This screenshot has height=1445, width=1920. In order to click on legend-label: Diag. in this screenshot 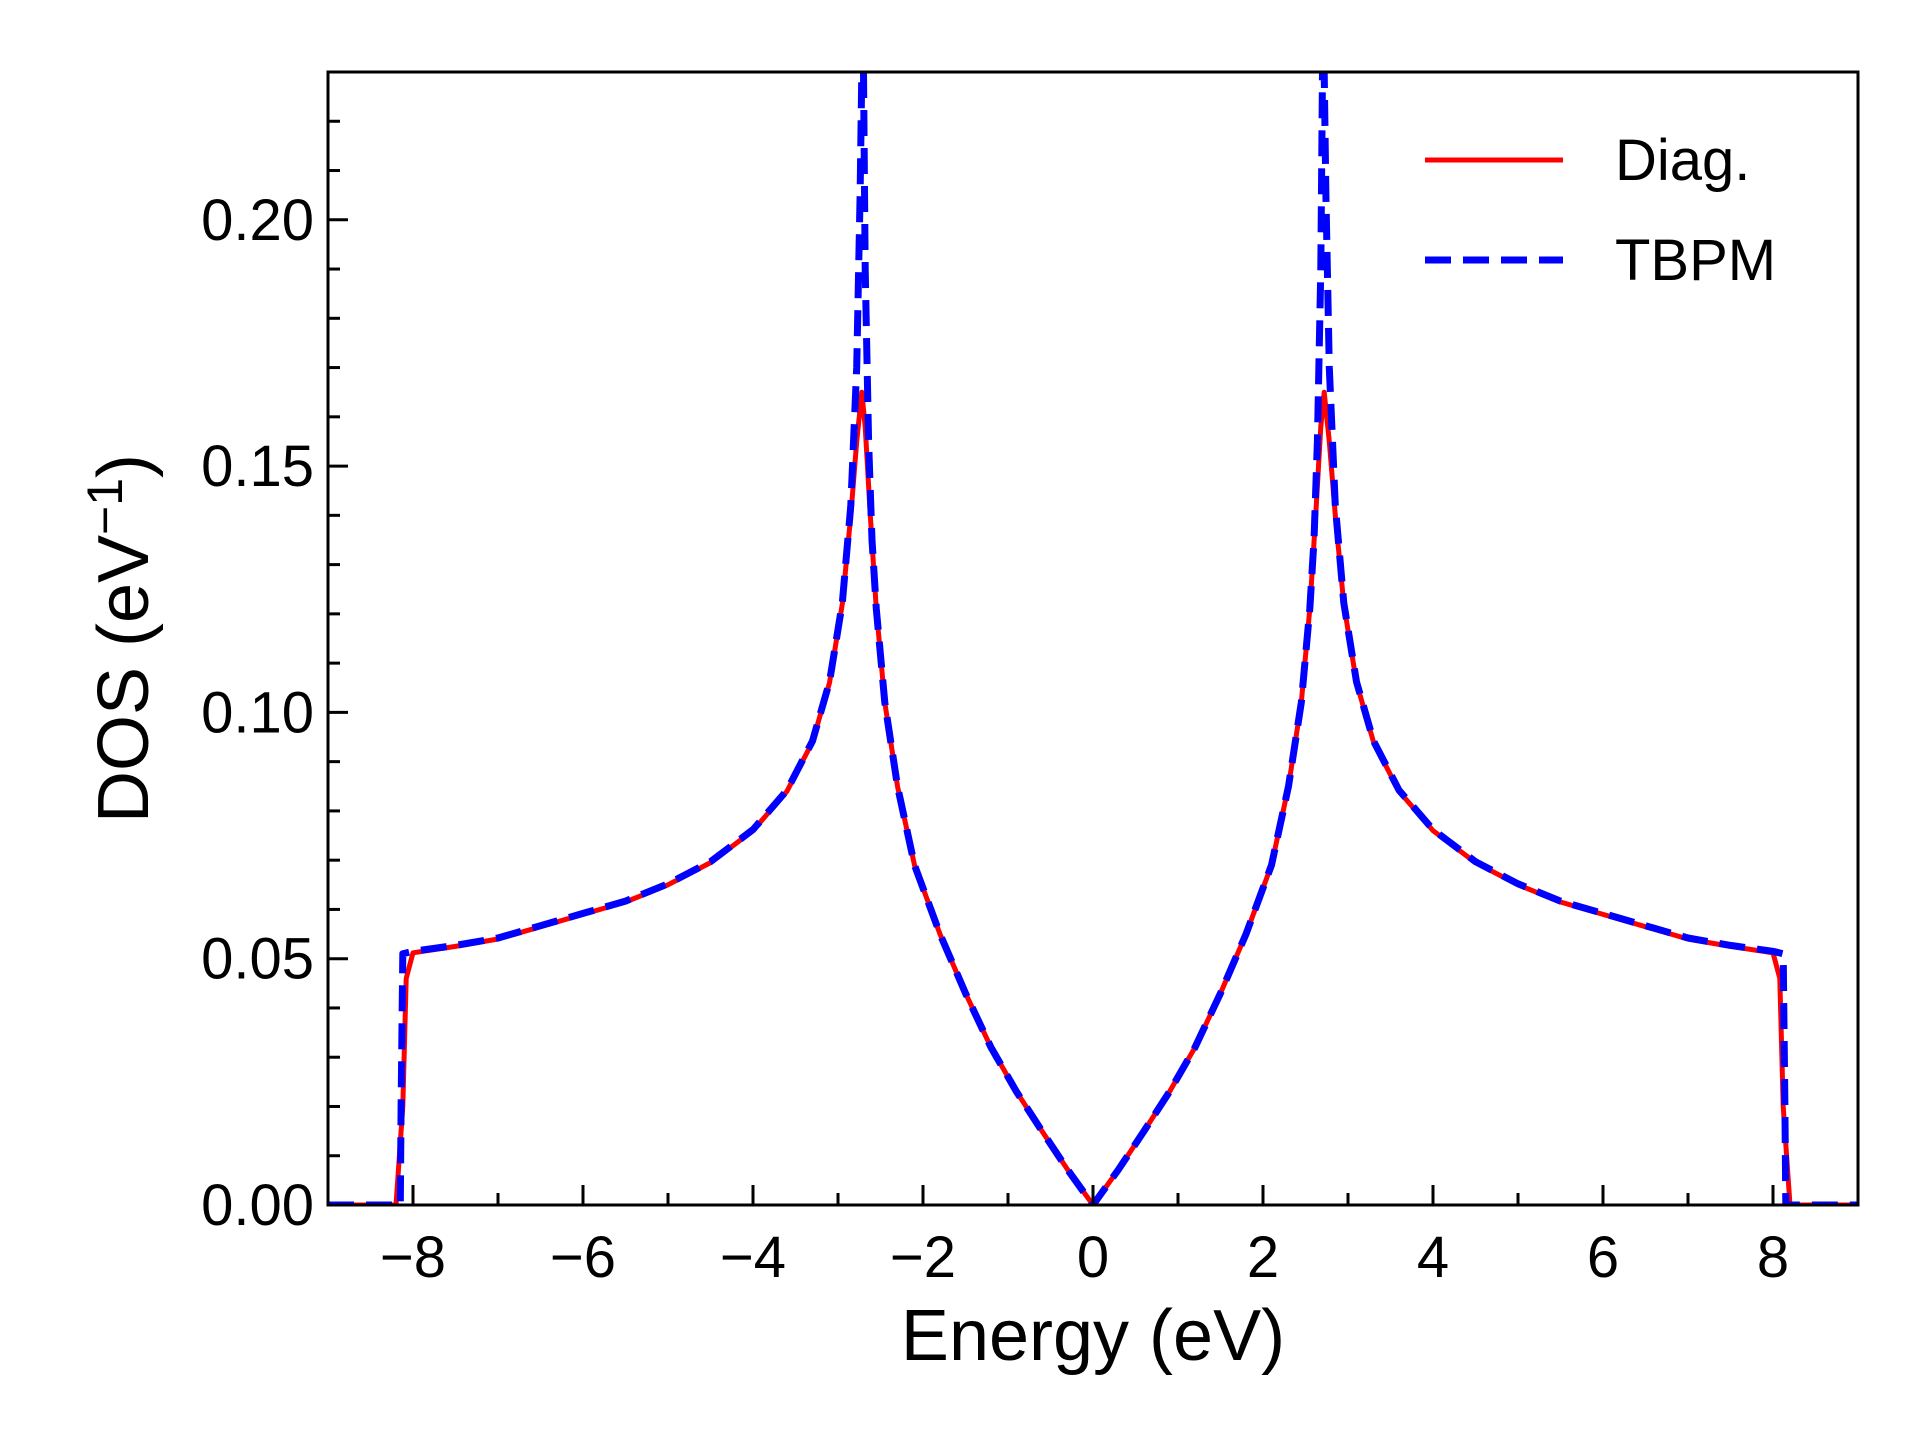, I will do `click(1682, 160)`.